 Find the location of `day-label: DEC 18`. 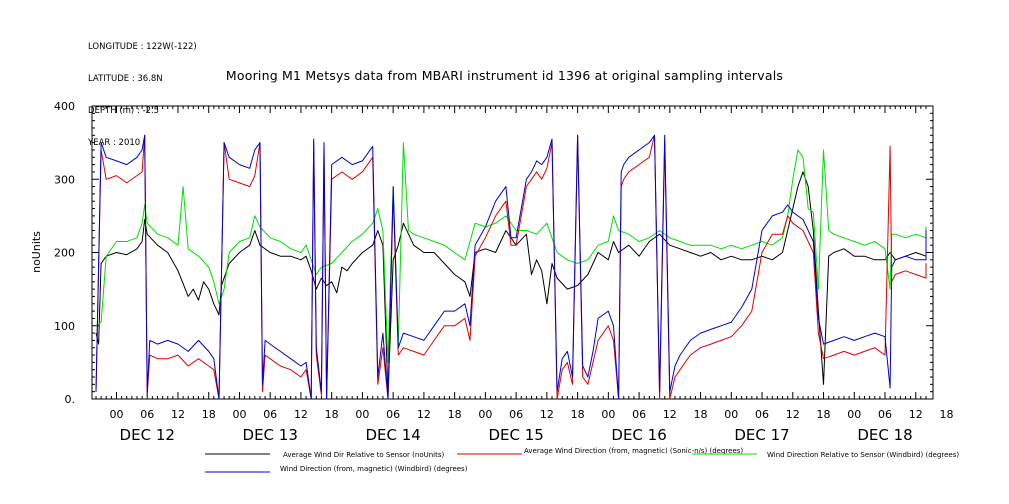

day-label: DEC 18 is located at coordinates (884, 435).